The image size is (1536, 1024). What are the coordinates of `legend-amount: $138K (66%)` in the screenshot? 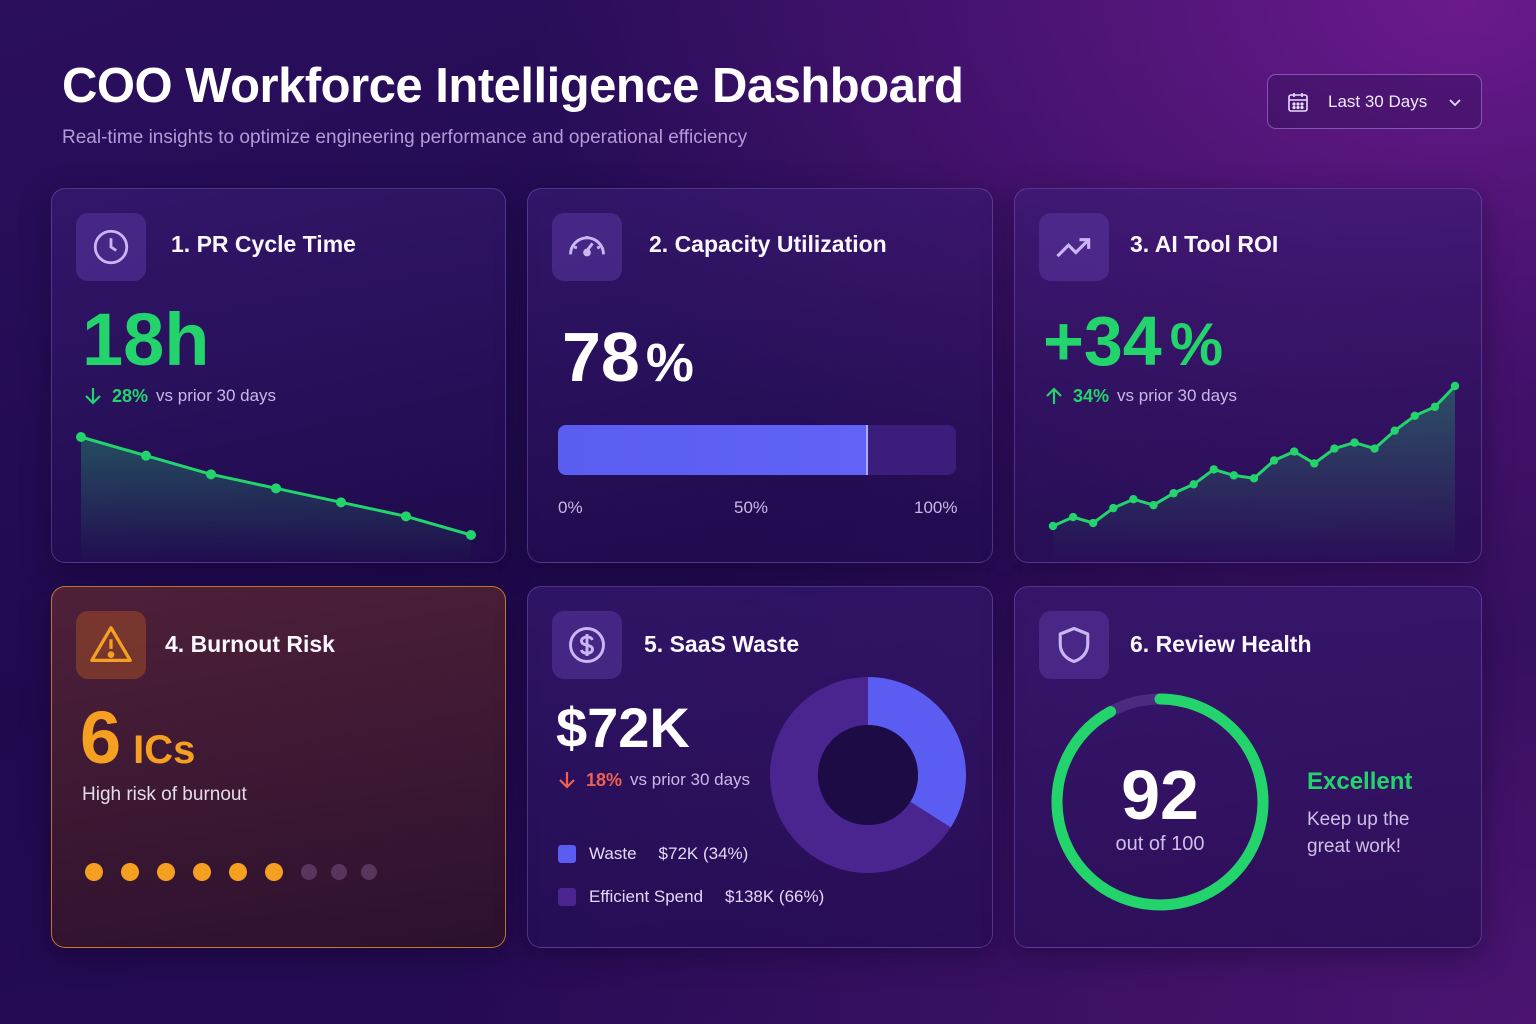 It's located at (775, 896).